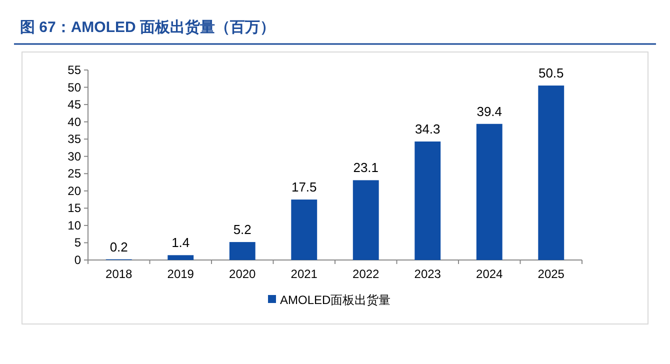 This screenshot has height=364, width=670. I want to click on x-tick-label: 2020, so click(242, 274).